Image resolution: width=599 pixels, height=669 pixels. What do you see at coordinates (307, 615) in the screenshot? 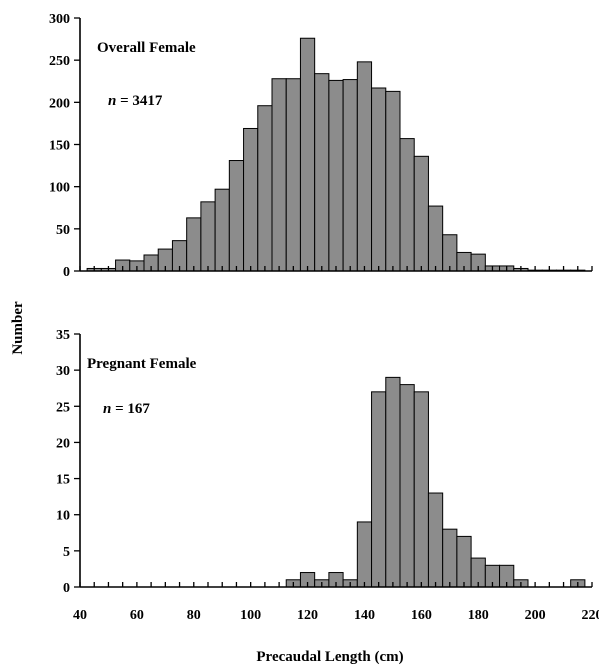
I see `x-tick-label-120: 120` at bounding box center [307, 615].